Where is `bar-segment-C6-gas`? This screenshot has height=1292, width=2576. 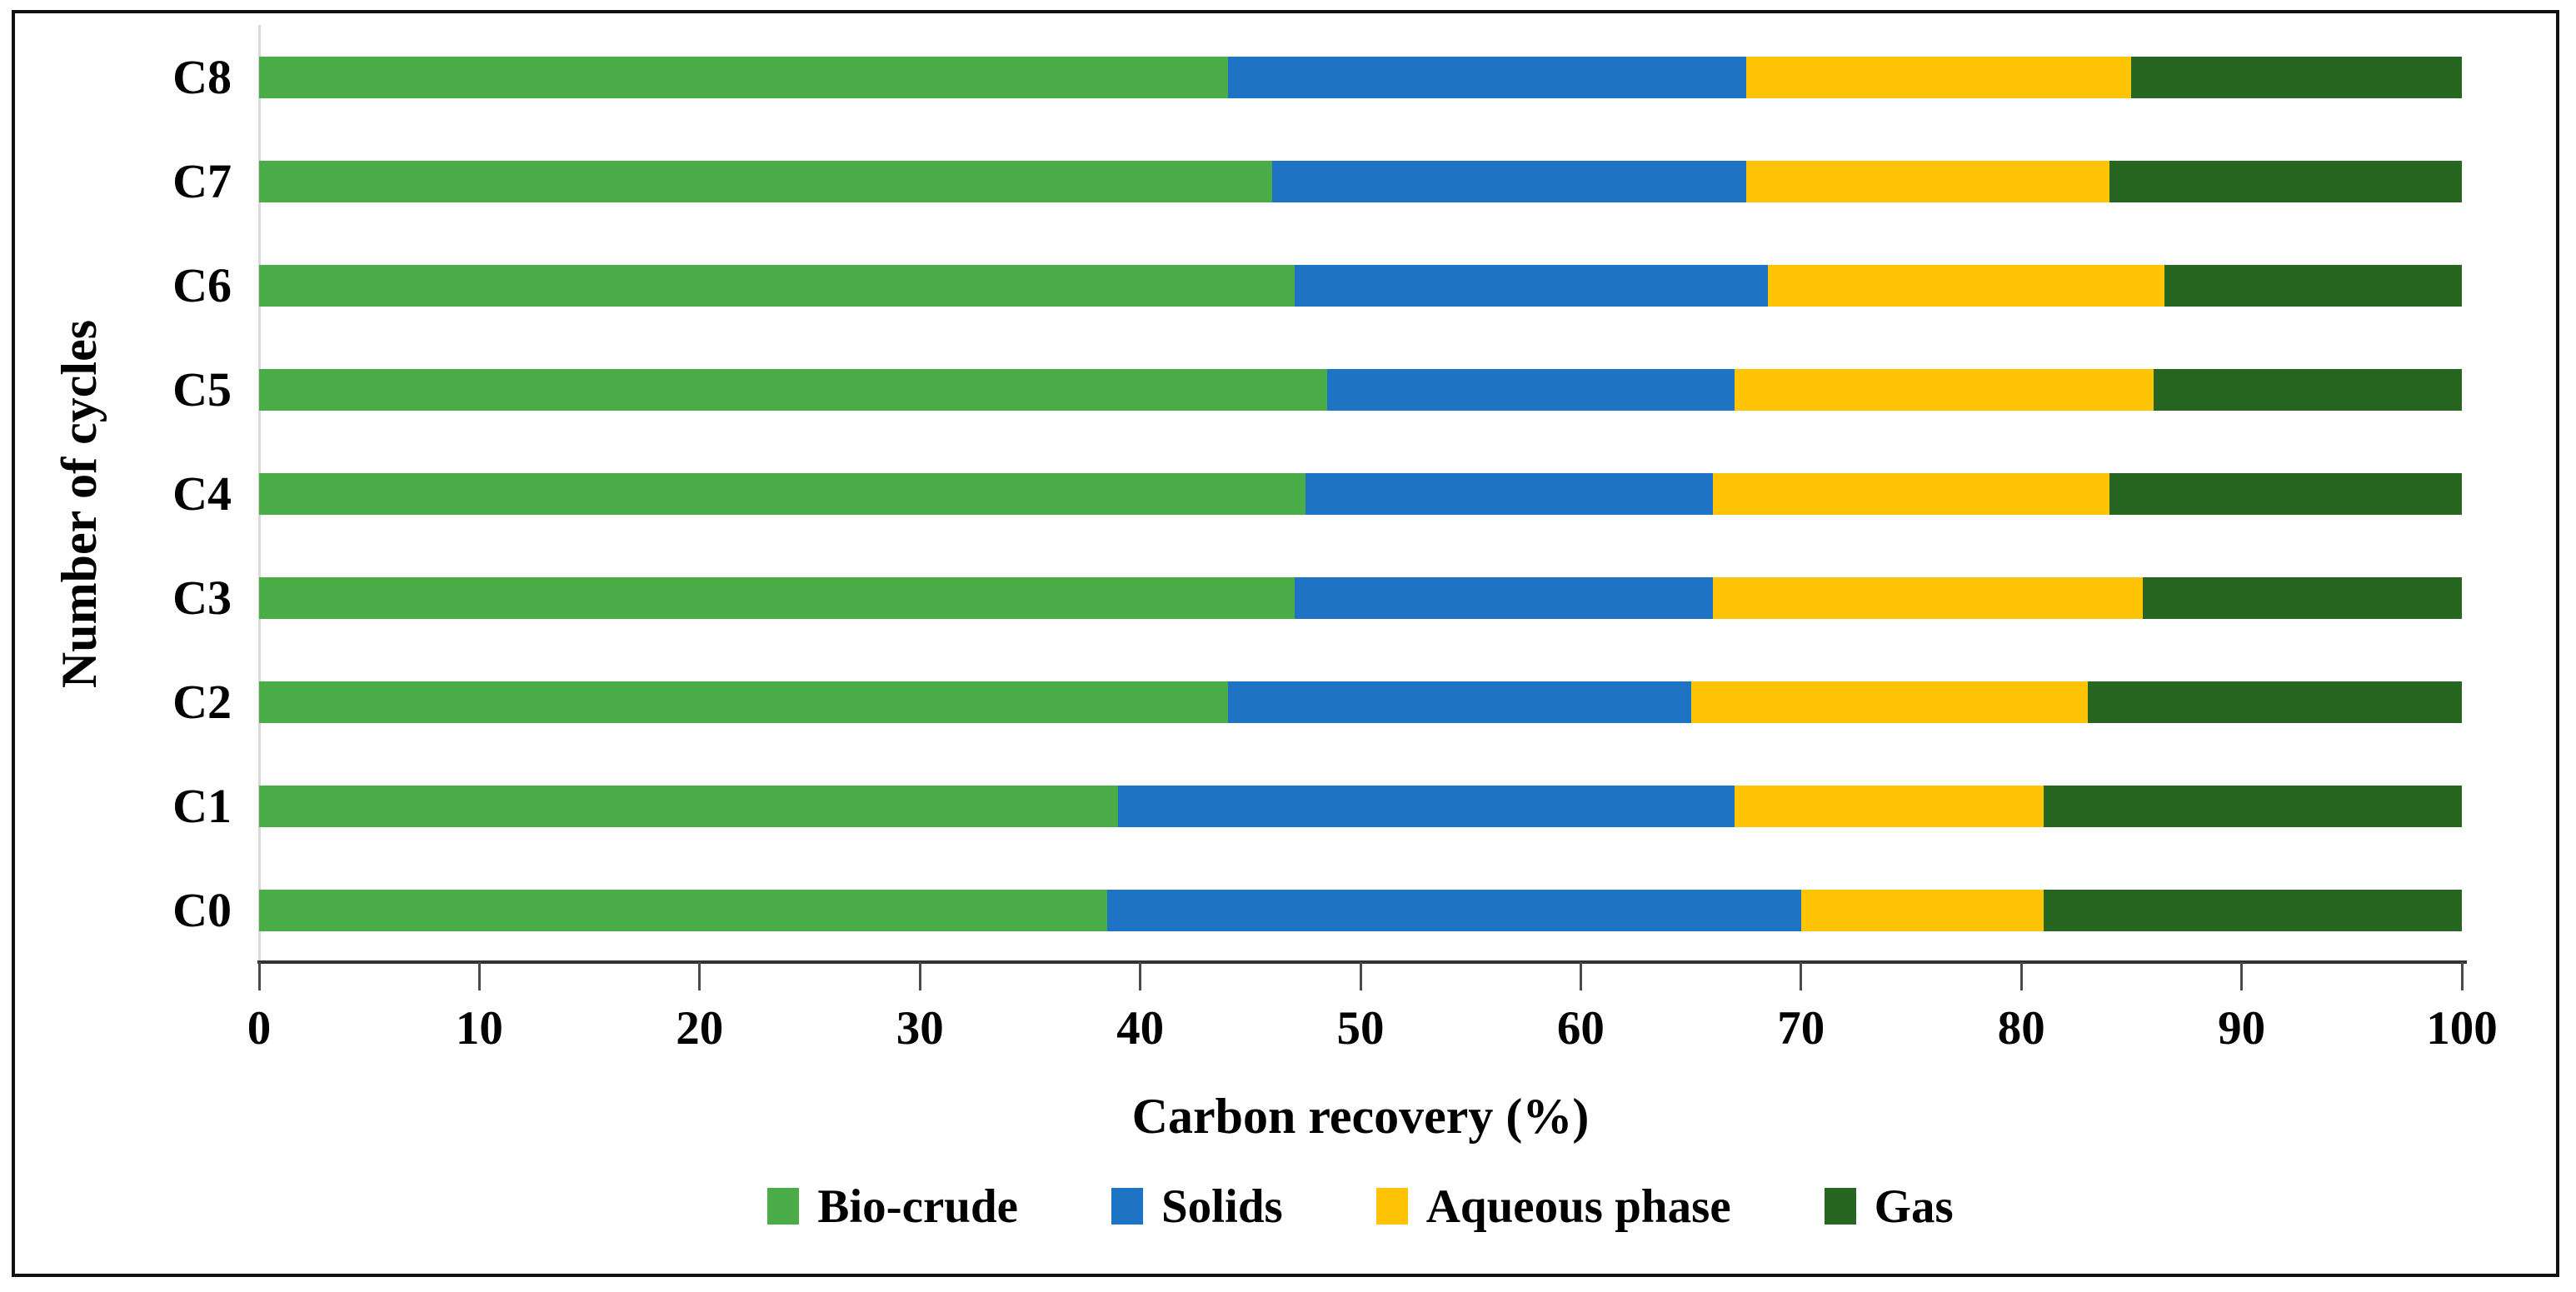
bar-segment-C6-gas is located at coordinates (2313, 286).